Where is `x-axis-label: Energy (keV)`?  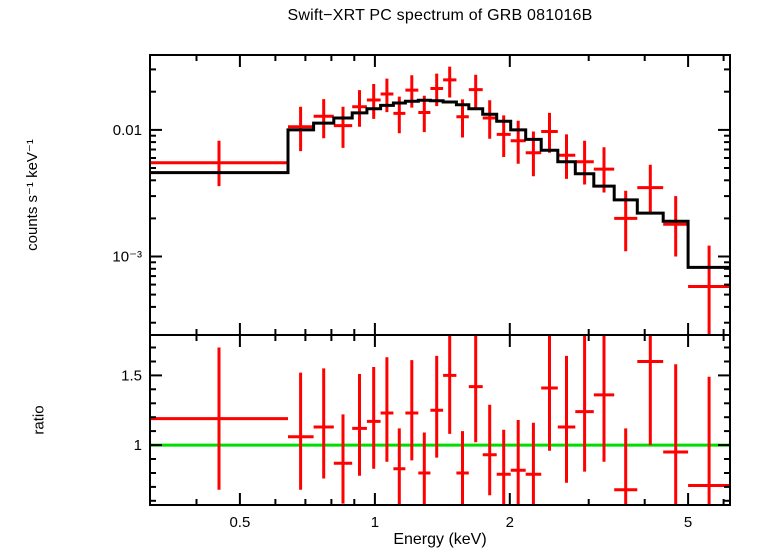 x-axis-label: Energy (keV) is located at coordinates (440, 539).